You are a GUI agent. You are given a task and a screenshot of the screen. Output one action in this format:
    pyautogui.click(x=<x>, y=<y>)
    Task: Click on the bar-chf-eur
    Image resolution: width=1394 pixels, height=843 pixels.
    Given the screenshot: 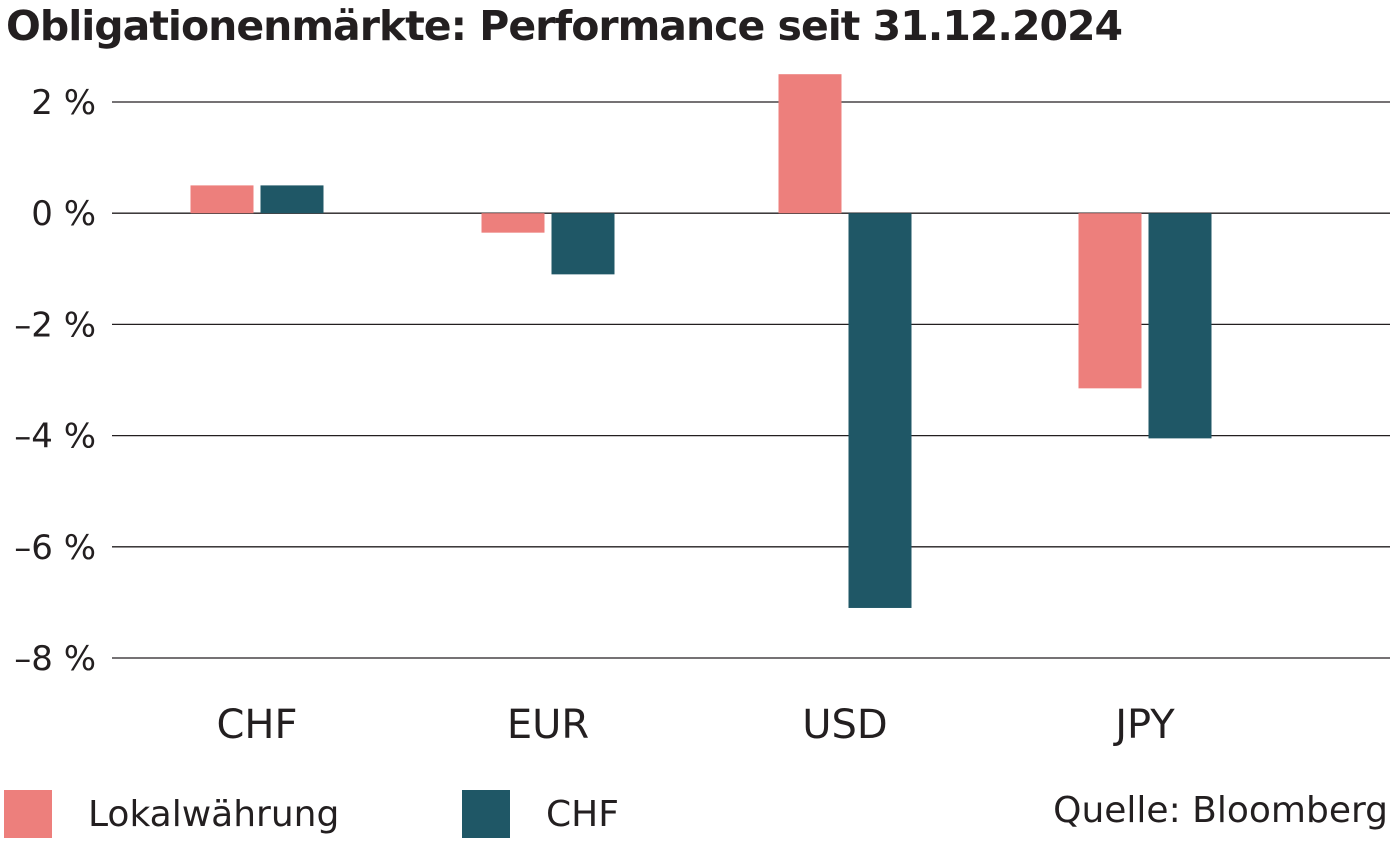 What is the action you would take?
    pyautogui.click(x=583, y=244)
    